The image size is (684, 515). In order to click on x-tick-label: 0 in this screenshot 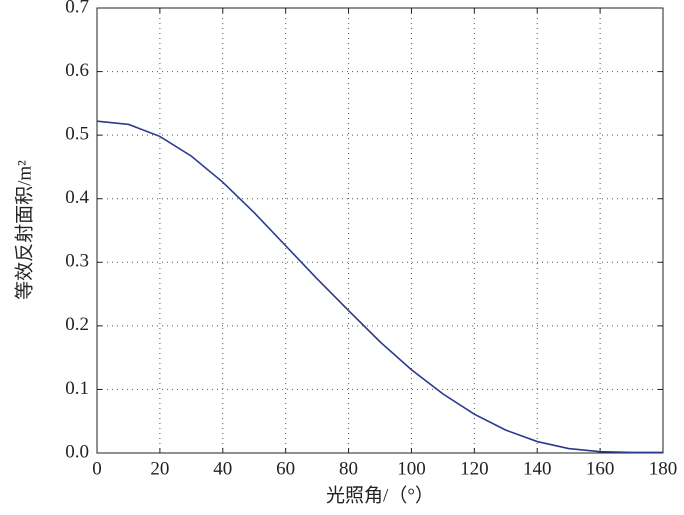, I will do `click(97, 468)`.